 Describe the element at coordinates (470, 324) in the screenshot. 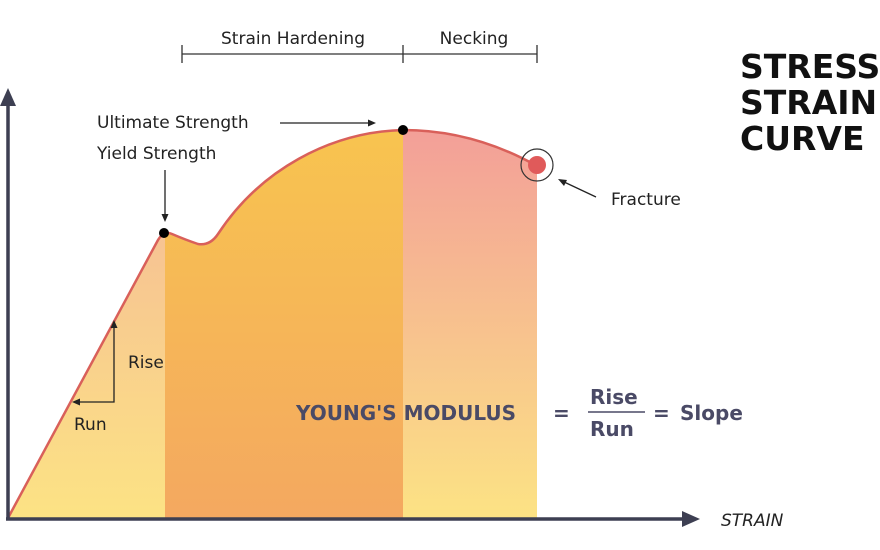

I see `necking-region` at that location.